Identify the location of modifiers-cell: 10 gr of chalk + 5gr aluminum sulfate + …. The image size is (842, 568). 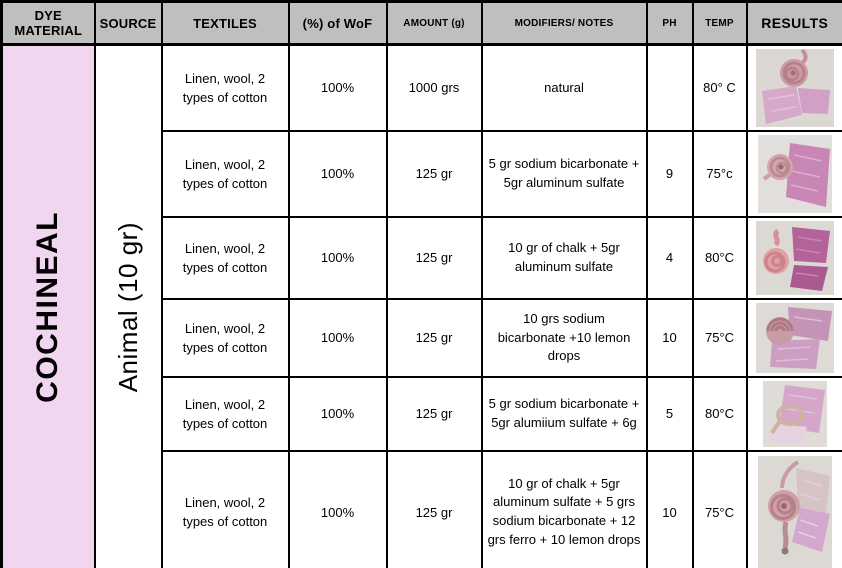
(564, 509).